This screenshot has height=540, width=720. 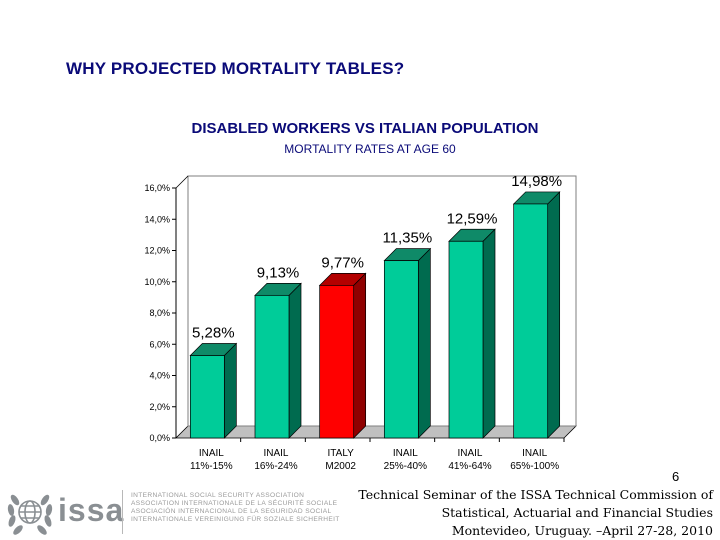 I want to click on y-tick-label: 6,0%, so click(x=159, y=344).